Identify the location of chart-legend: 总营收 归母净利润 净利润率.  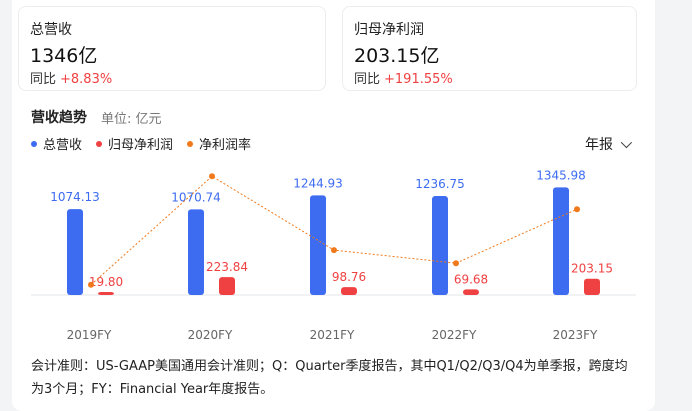
(141, 143).